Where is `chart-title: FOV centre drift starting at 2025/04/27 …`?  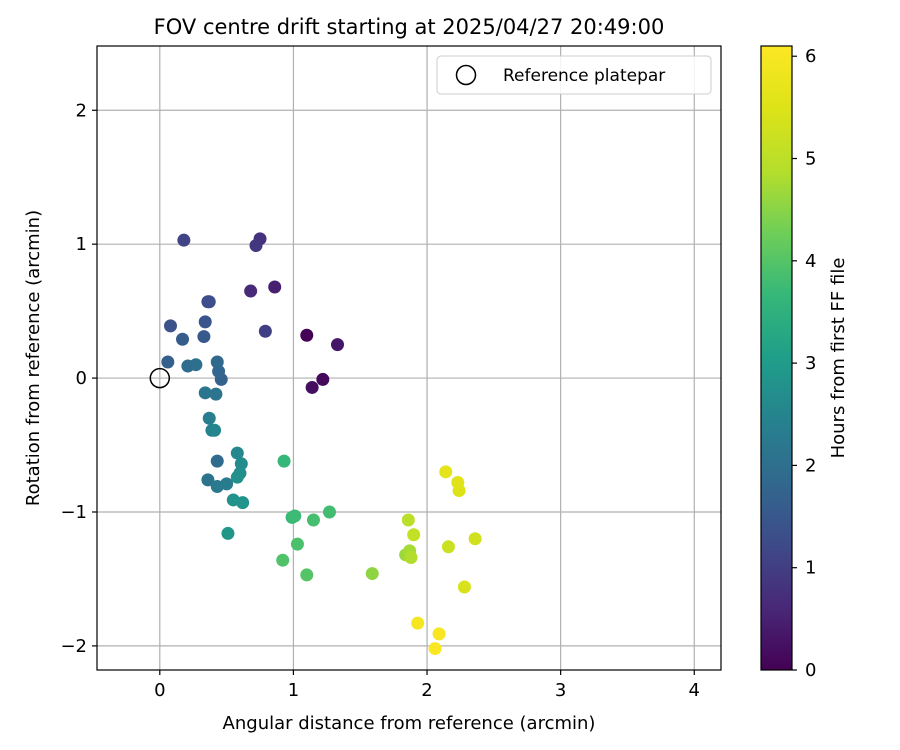
chart-title: FOV centre drift starting at 2025/04/27 … is located at coordinates (409, 27).